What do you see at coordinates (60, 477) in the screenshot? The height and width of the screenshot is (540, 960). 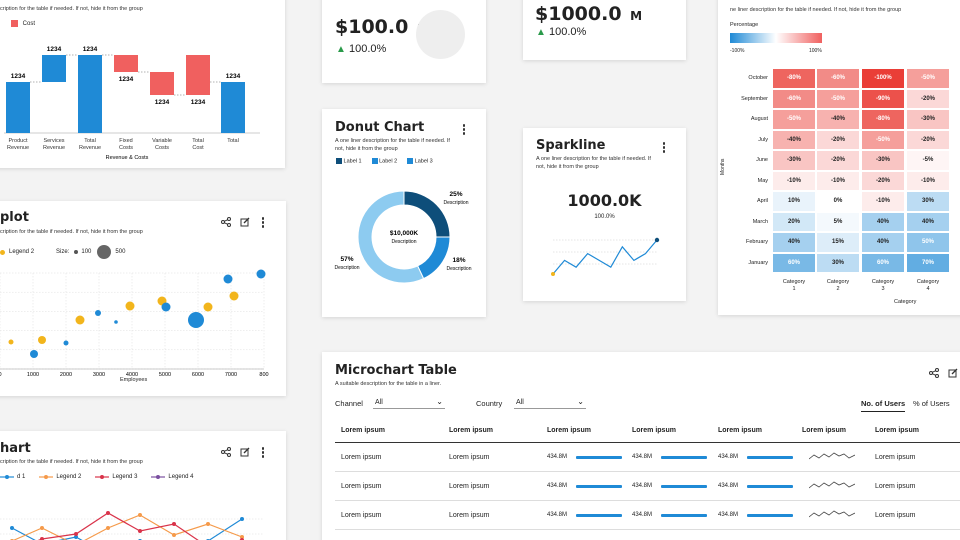 I see `line-legend-item: Legend 2` at bounding box center [60, 477].